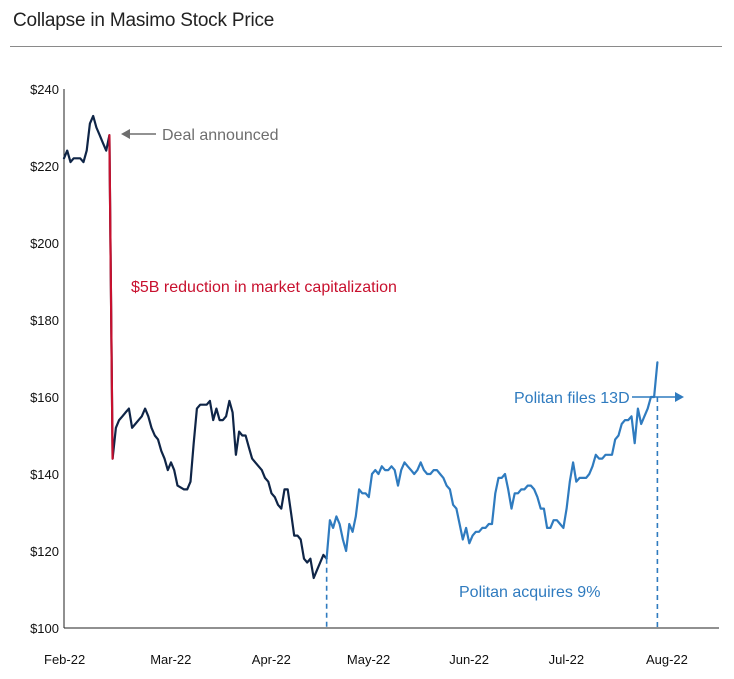 Image resolution: width=734 pixels, height=679 pixels. Describe the element at coordinates (170, 659) in the screenshot. I see `x-tick-label: Mar-22` at that location.